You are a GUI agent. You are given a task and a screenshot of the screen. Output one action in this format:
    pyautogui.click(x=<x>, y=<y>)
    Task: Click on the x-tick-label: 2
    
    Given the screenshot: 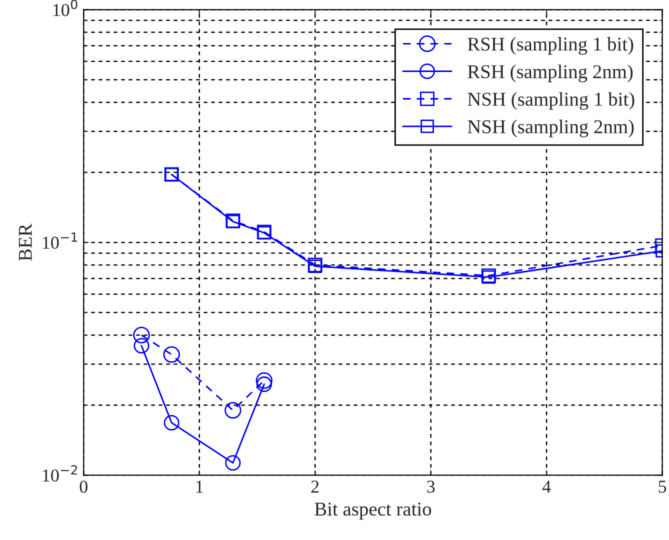 What is the action you would take?
    pyautogui.click(x=315, y=486)
    